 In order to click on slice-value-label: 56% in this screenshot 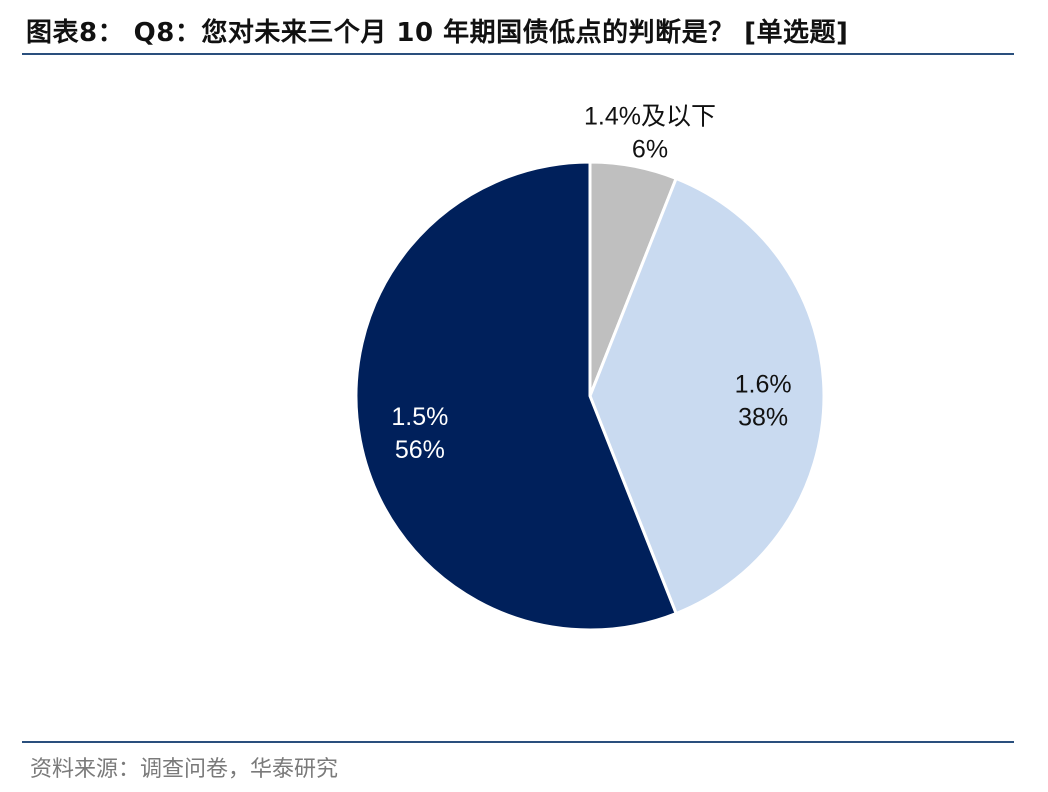, I will do `click(420, 450)`.